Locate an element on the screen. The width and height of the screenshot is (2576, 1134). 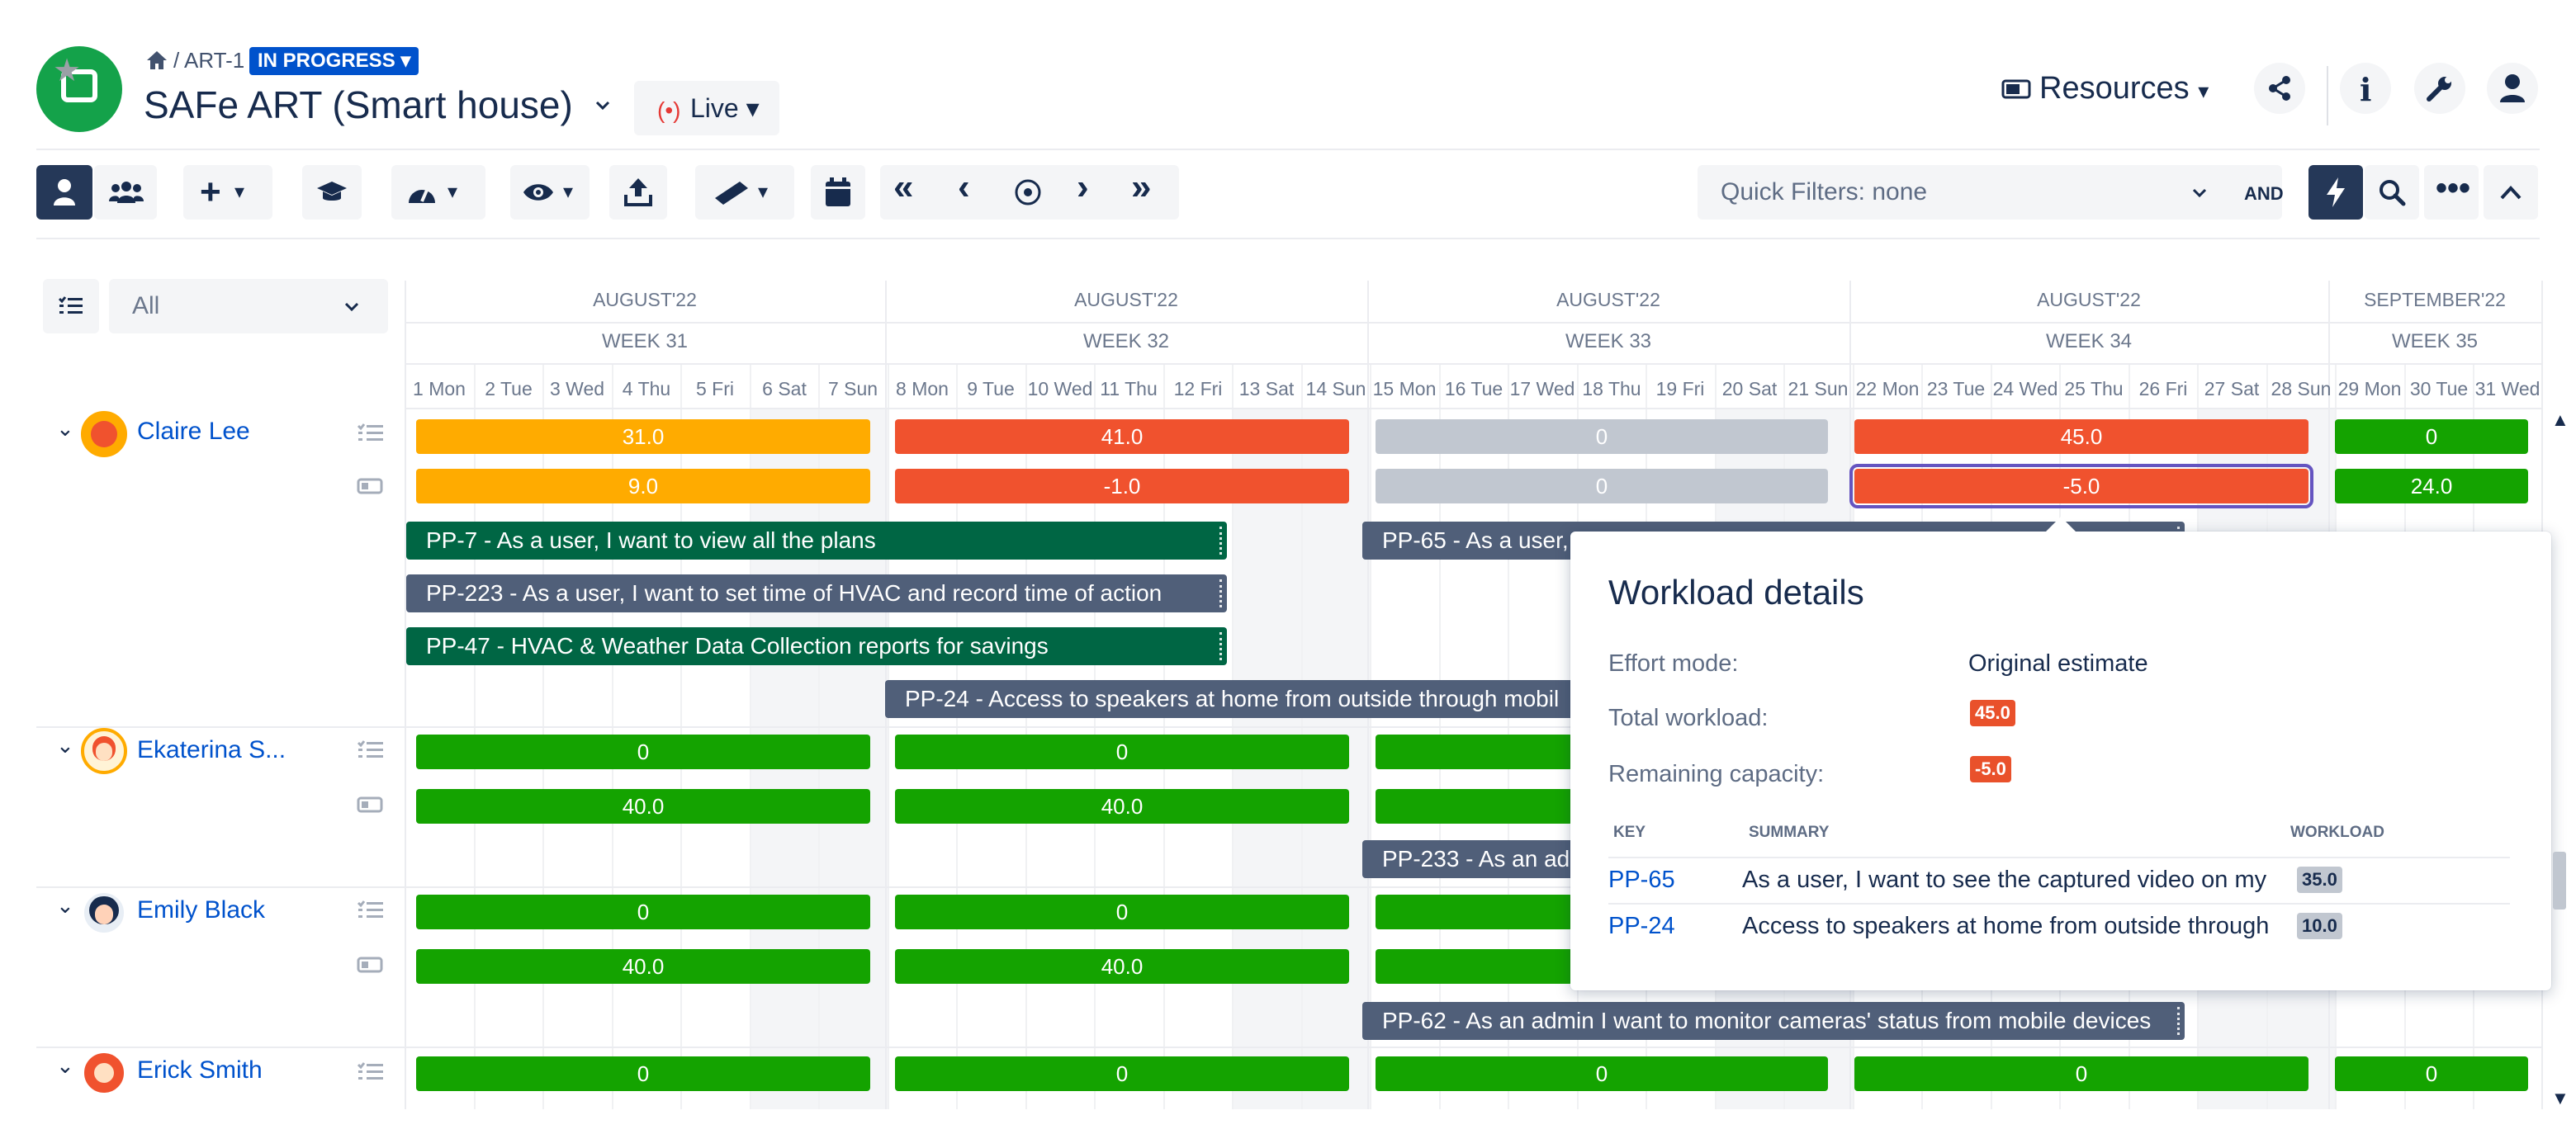
chevron-right-icon: › is located at coordinates (1083, 187).